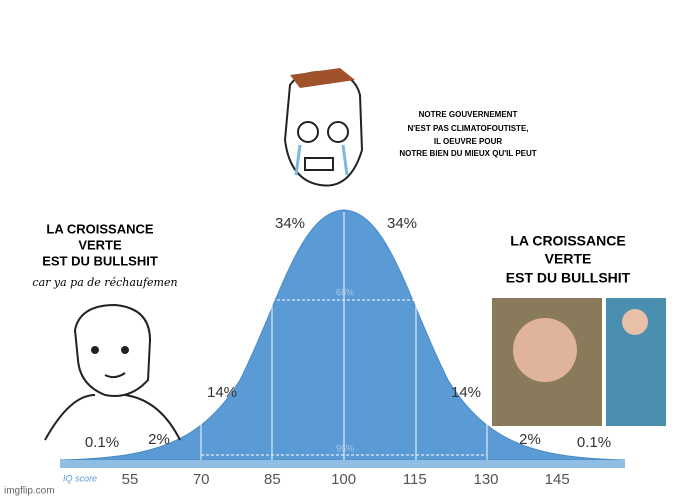  What do you see at coordinates (99, 228) in the screenshot?
I see `left-caption-line: LA CROISSANCE` at bounding box center [99, 228].